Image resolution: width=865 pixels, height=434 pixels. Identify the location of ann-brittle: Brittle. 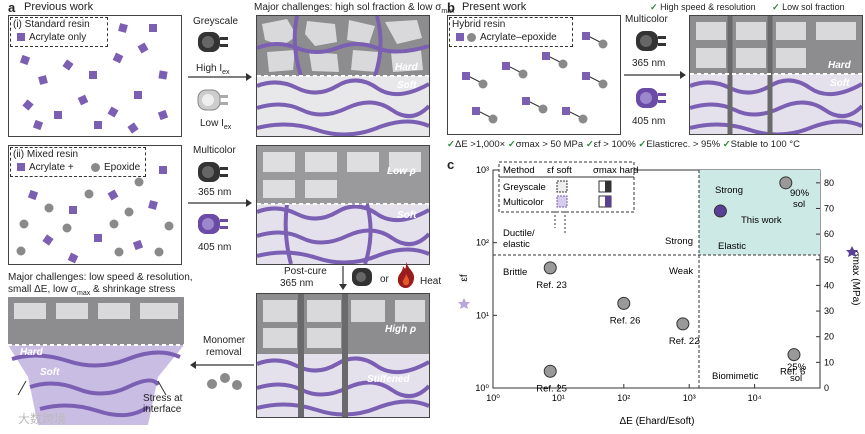
(515, 272).